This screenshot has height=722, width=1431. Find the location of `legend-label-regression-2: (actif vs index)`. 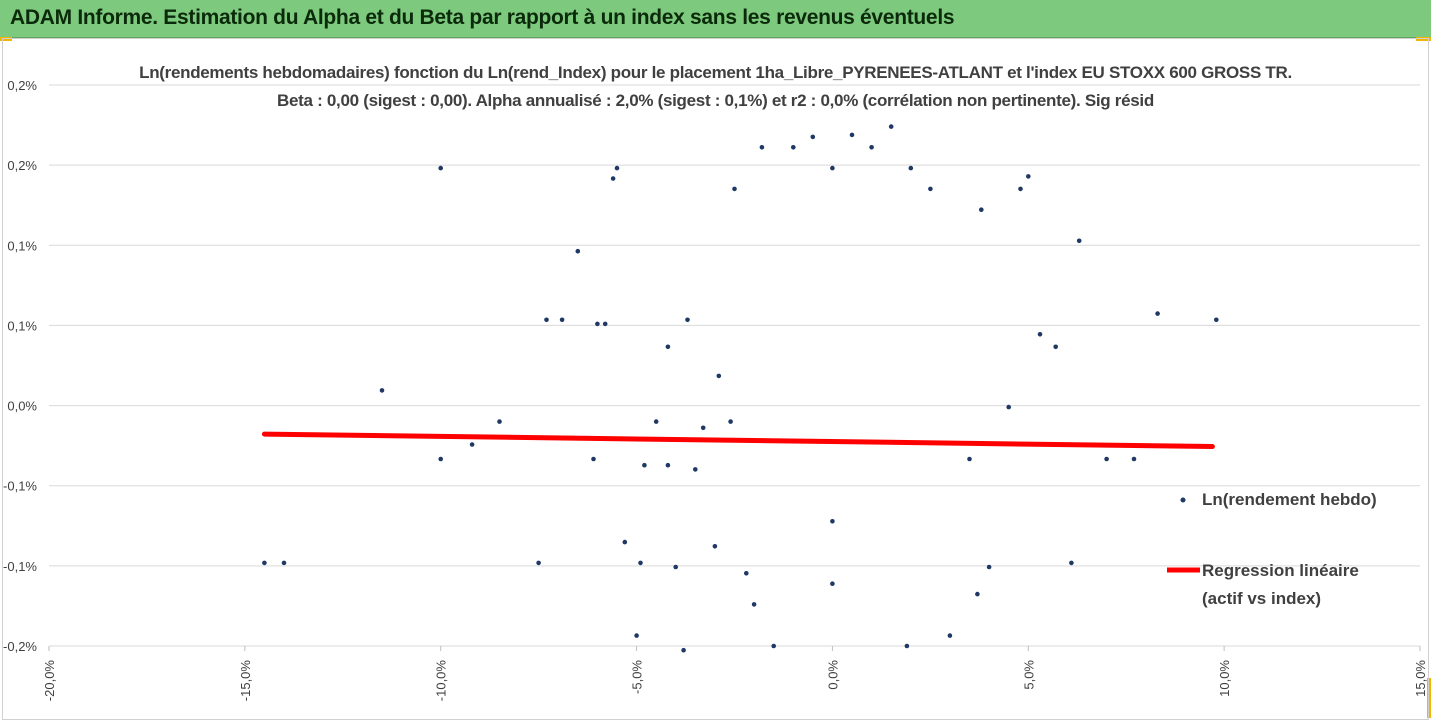

legend-label-regression-2: (actif vs index) is located at coordinates (1262, 598).